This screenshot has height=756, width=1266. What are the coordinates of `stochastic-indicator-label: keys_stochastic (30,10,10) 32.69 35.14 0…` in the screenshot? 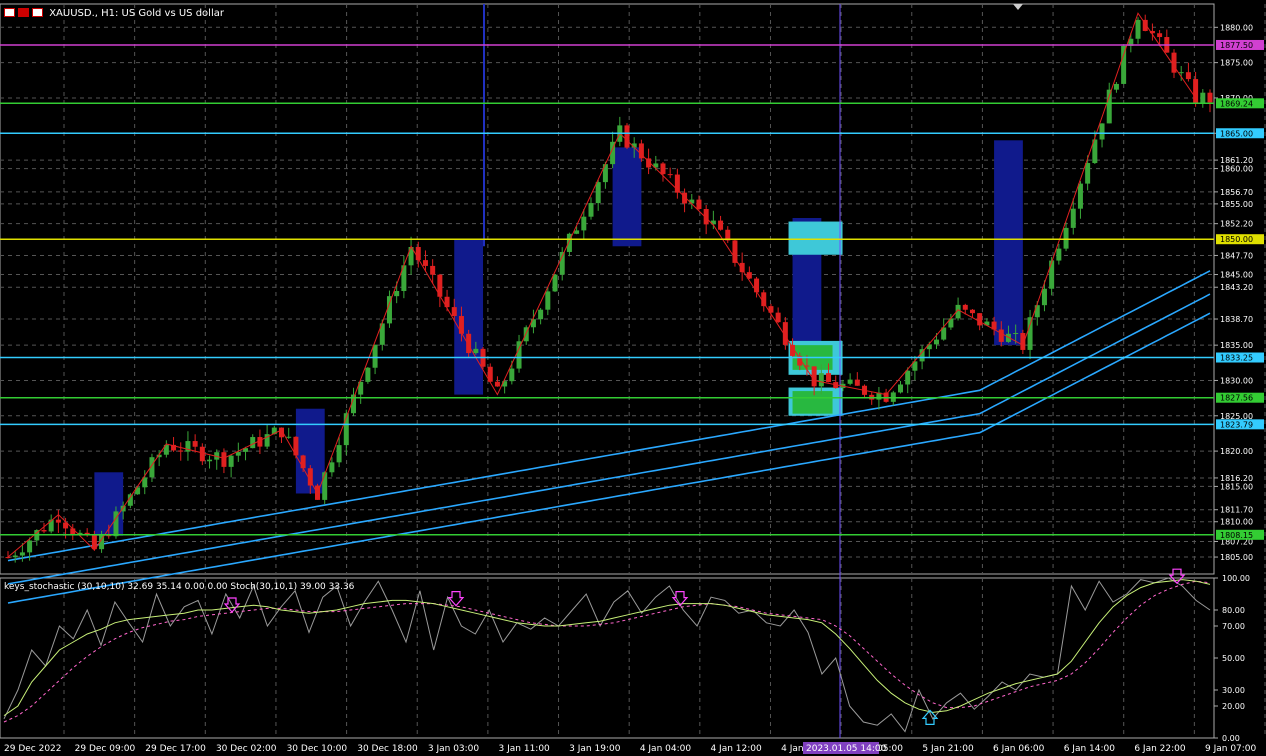 It's located at (179, 587).